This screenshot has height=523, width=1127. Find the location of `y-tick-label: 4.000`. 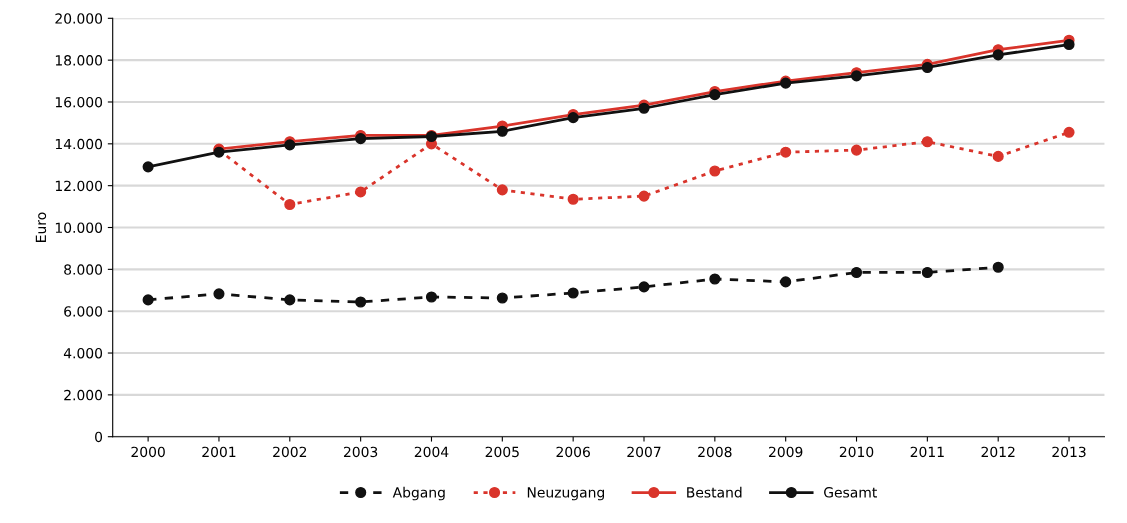

y-tick-label: 4.000 is located at coordinates (83, 353).